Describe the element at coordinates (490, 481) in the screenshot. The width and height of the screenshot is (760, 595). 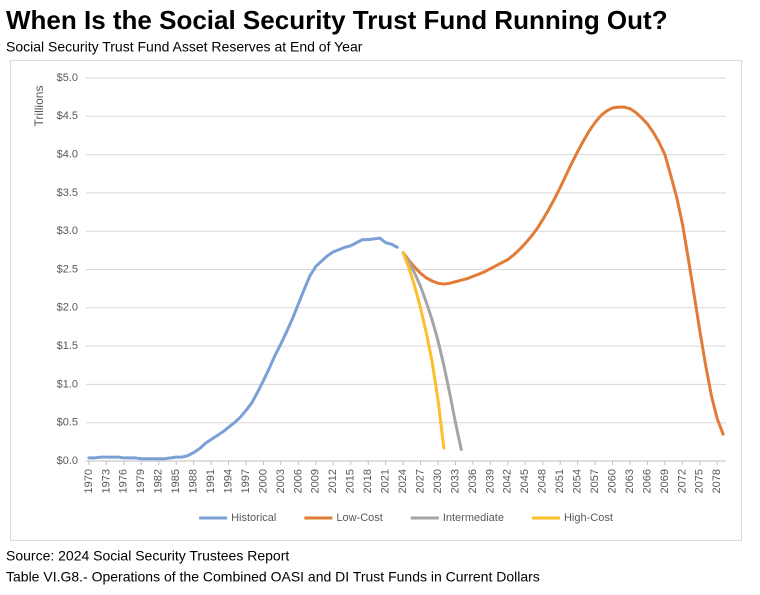
I see `x-tick-label: 2039` at that location.